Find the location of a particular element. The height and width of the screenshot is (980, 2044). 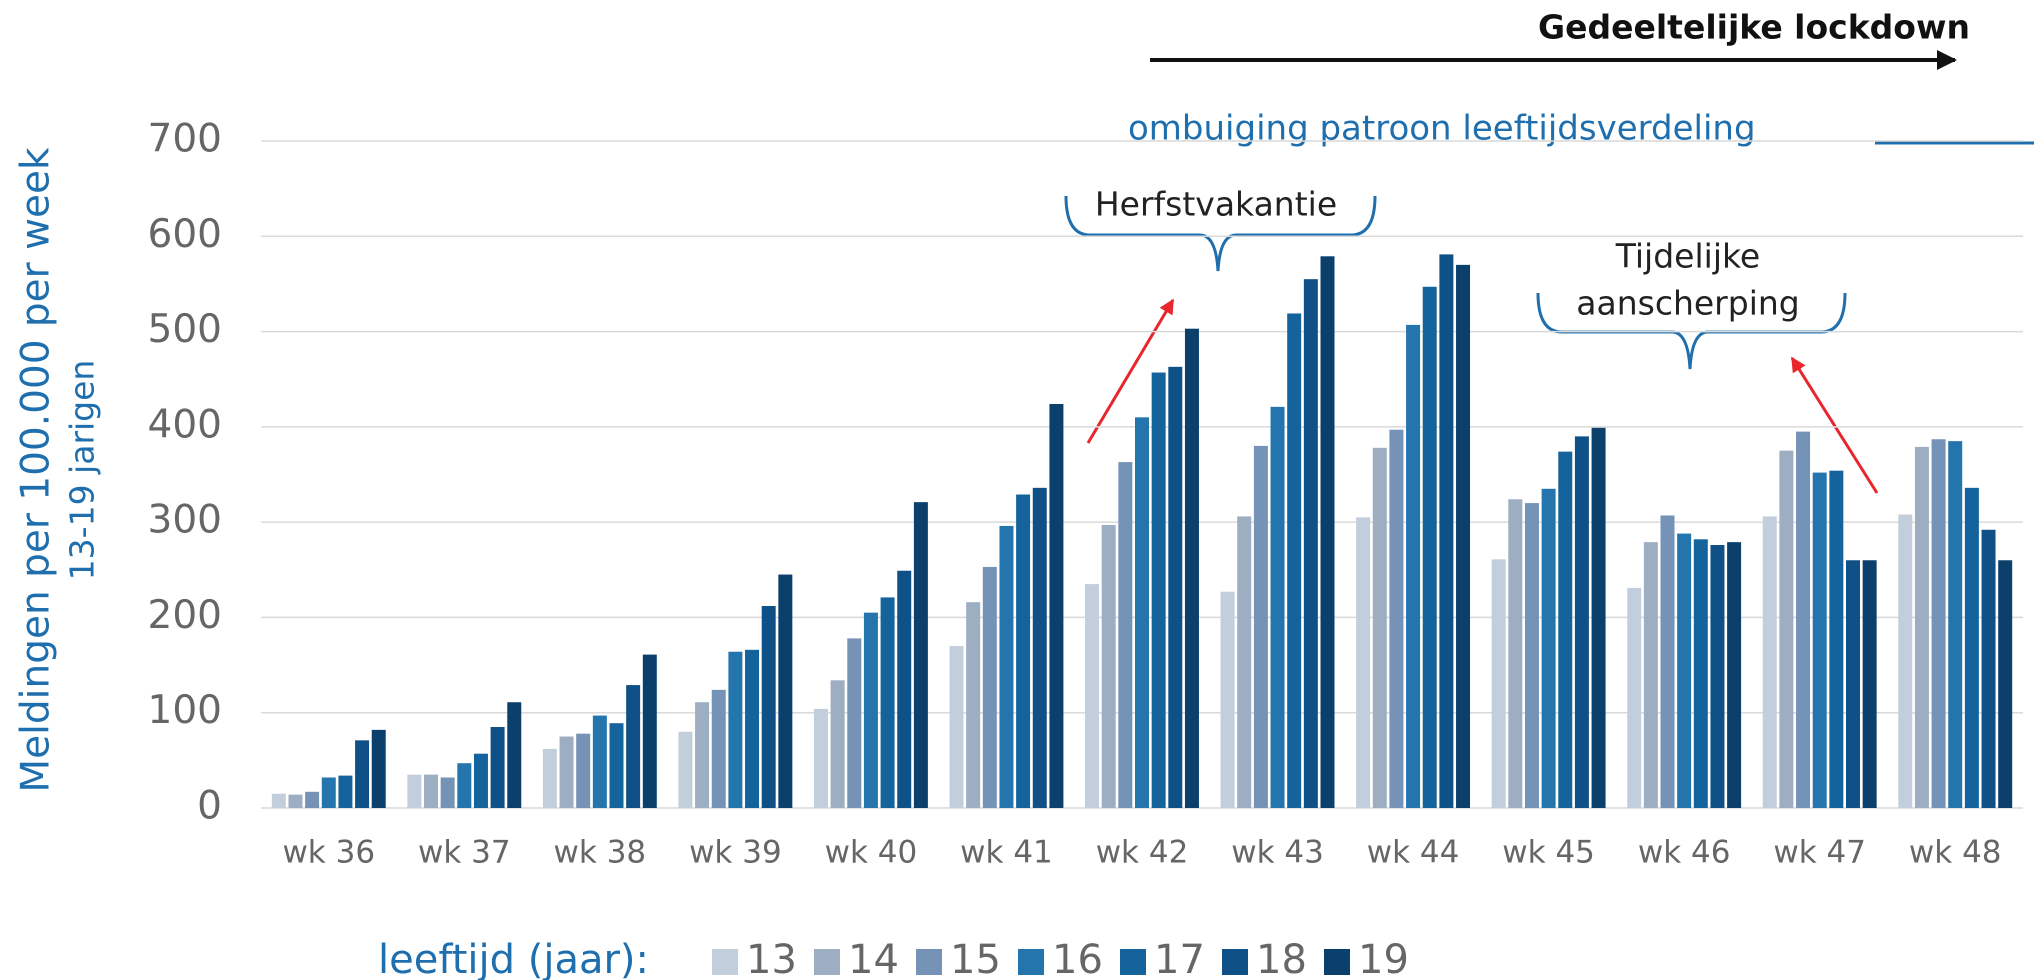

x-tick-label: wk 46 is located at coordinates (1684, 853).